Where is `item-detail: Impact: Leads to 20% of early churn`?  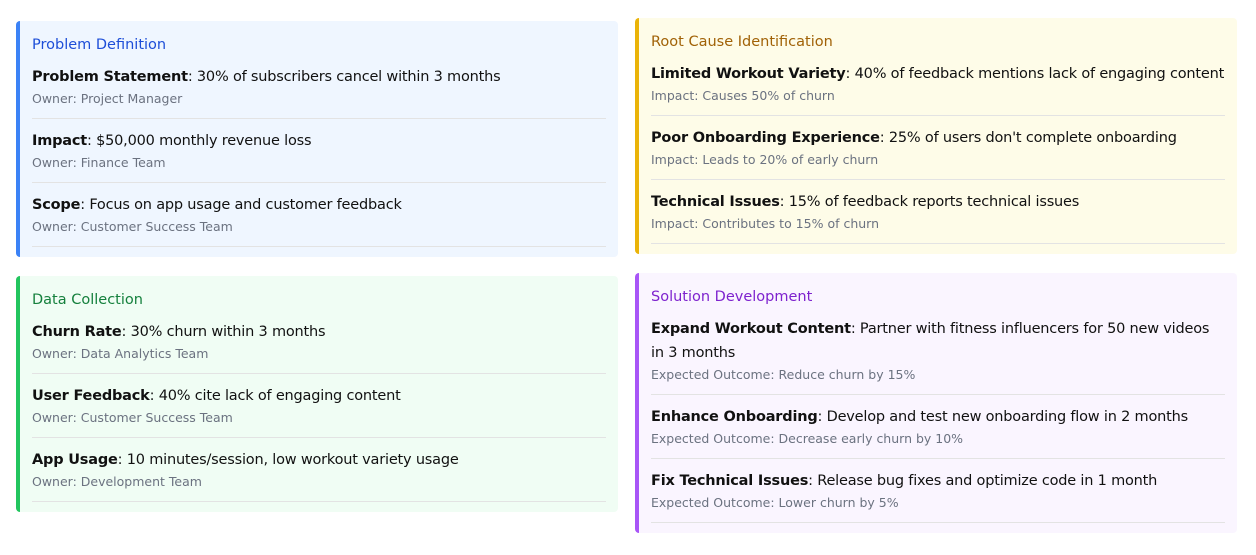
item-detail: Impact: Leads to 20% of early churn is located at coordinates (765, 159).